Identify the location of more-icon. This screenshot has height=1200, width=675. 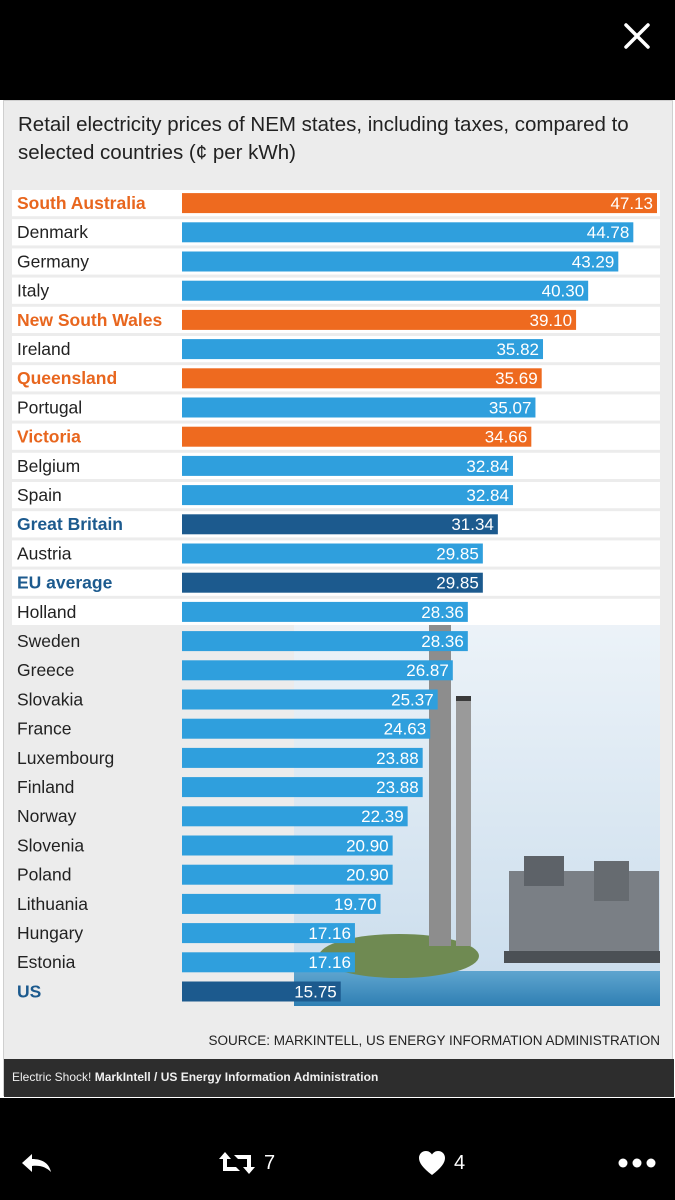
(637, 1163).